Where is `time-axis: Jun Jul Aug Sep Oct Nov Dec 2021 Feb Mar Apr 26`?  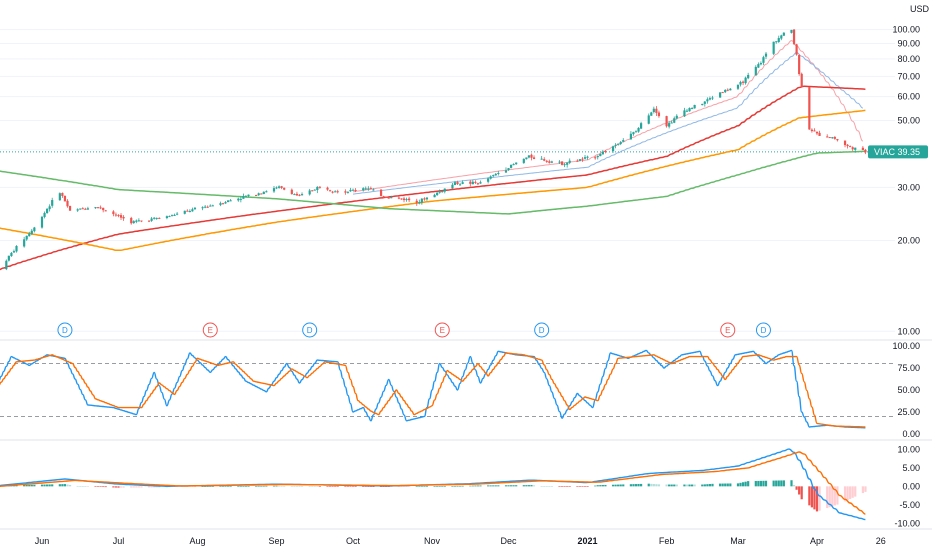 time-axis: Jun Jul Aug Sep Oct Nov Dec 2021 Feb Mar Apr 26 is located at coordinates (460, 541).